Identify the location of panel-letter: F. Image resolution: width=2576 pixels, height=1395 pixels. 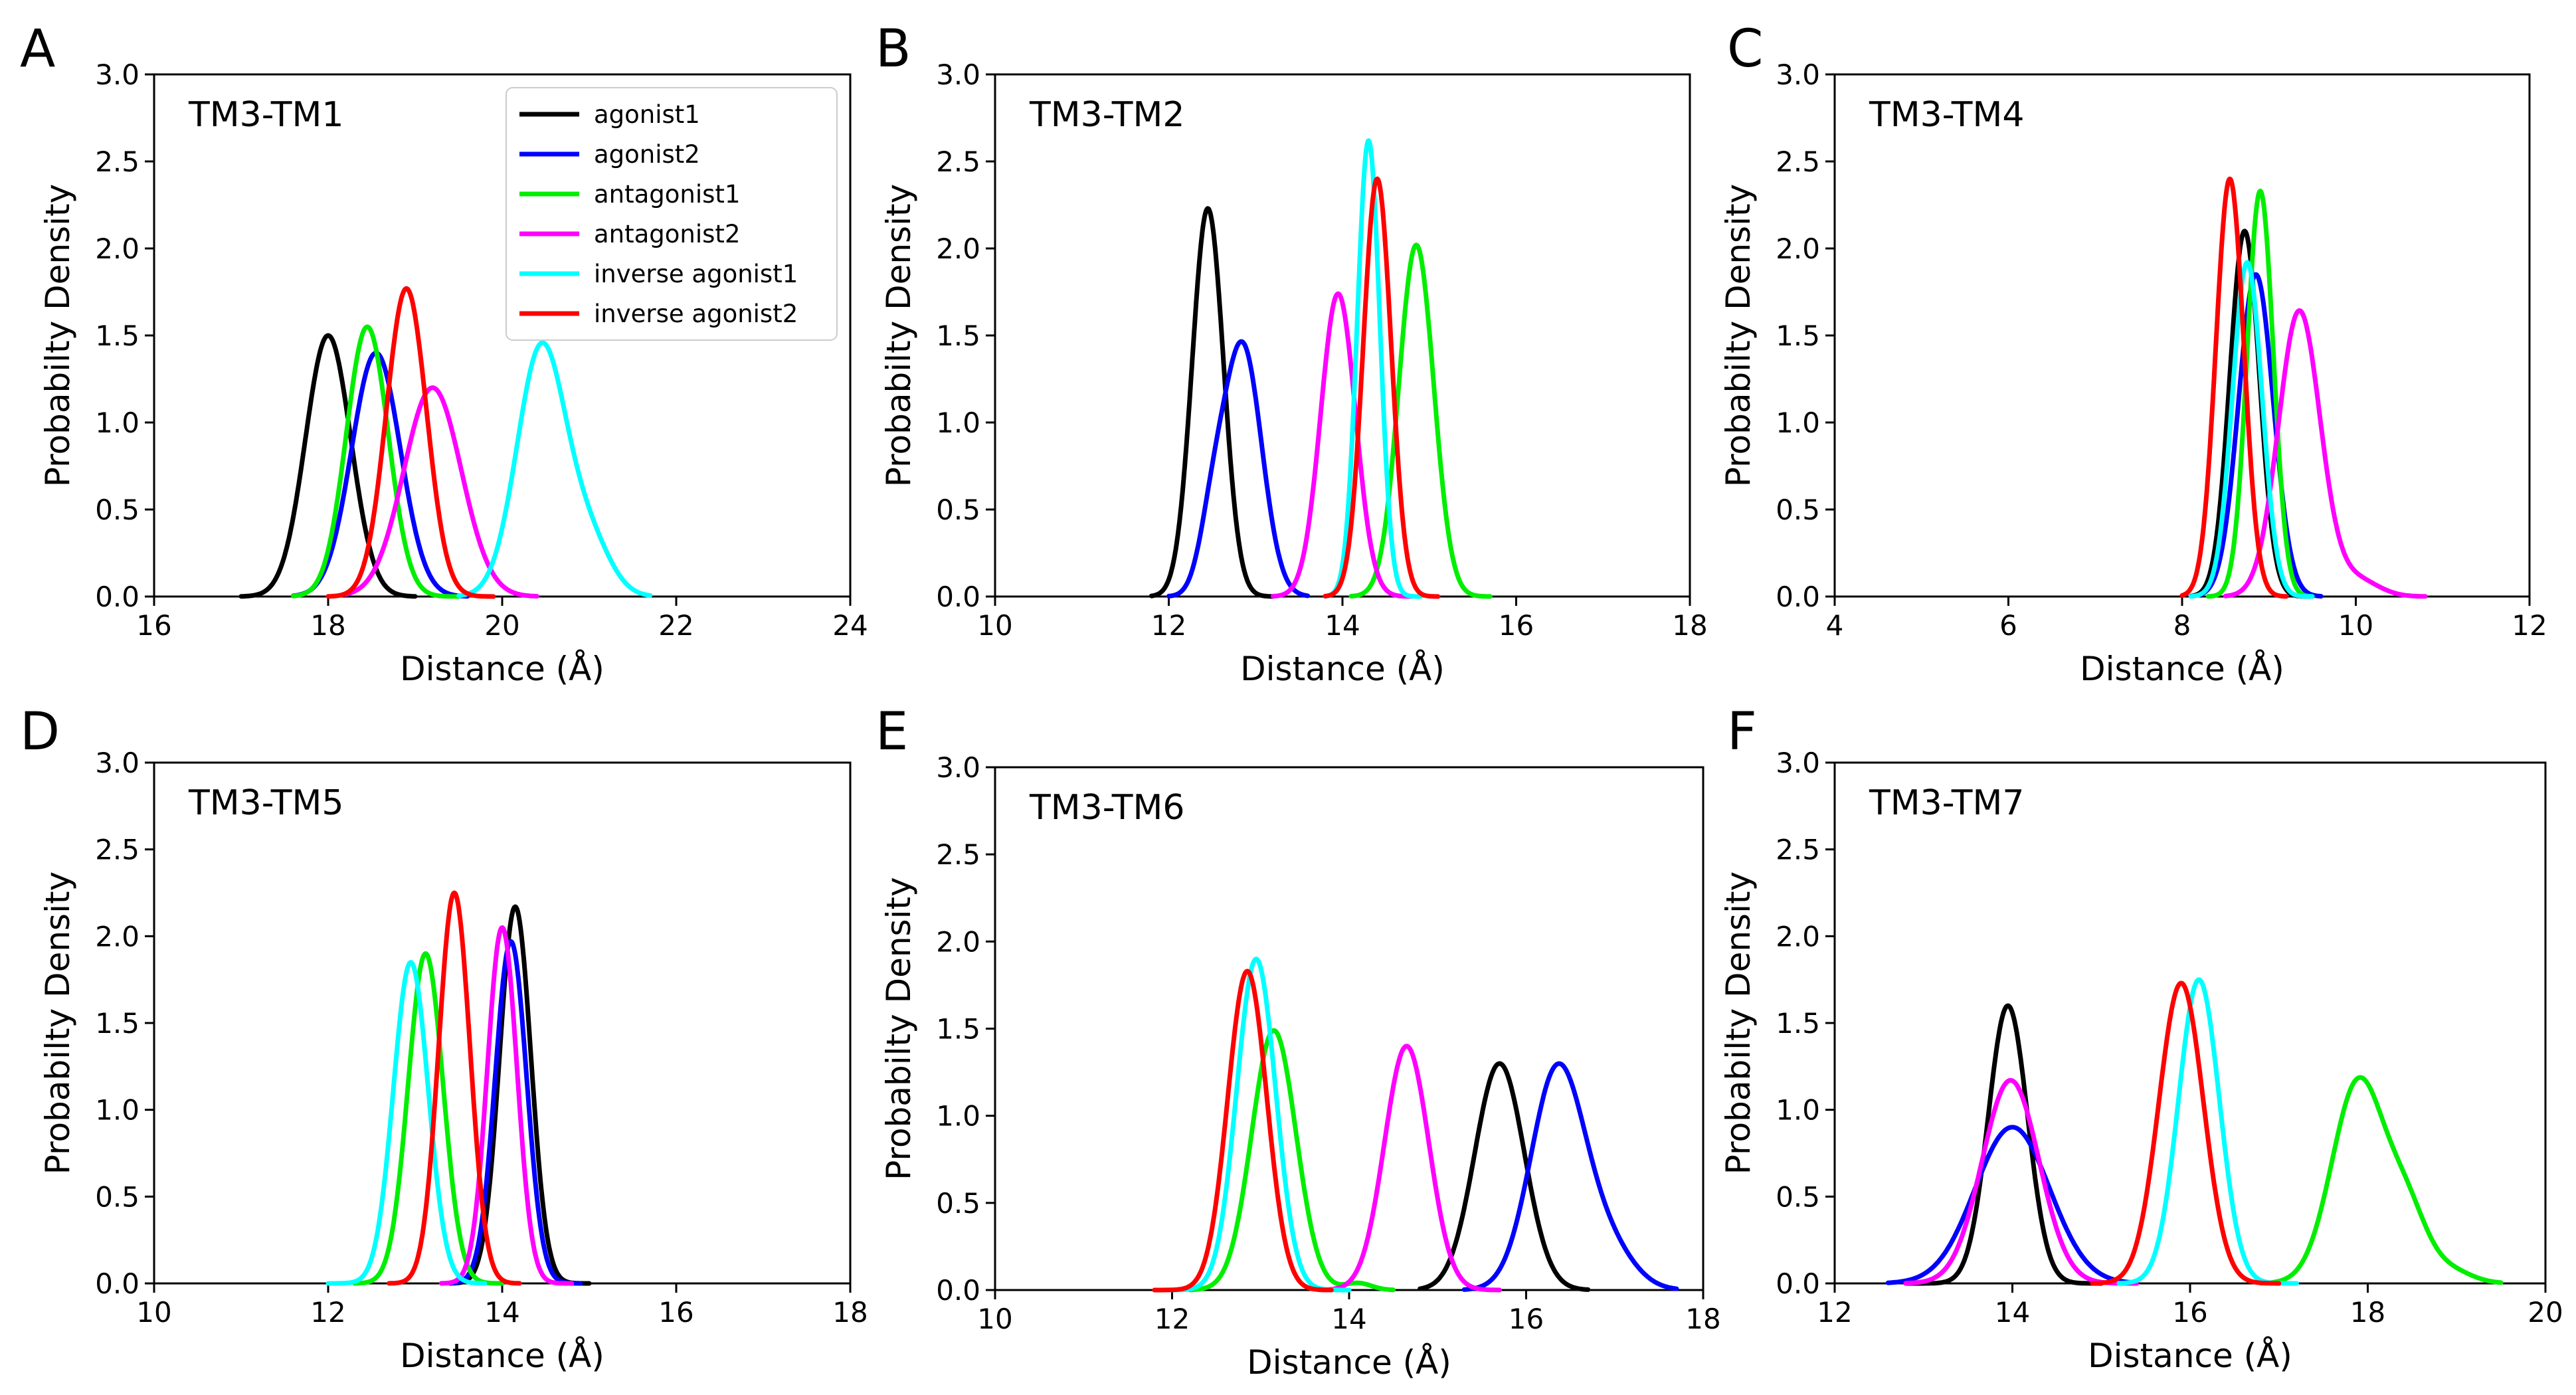
(1742, 732).